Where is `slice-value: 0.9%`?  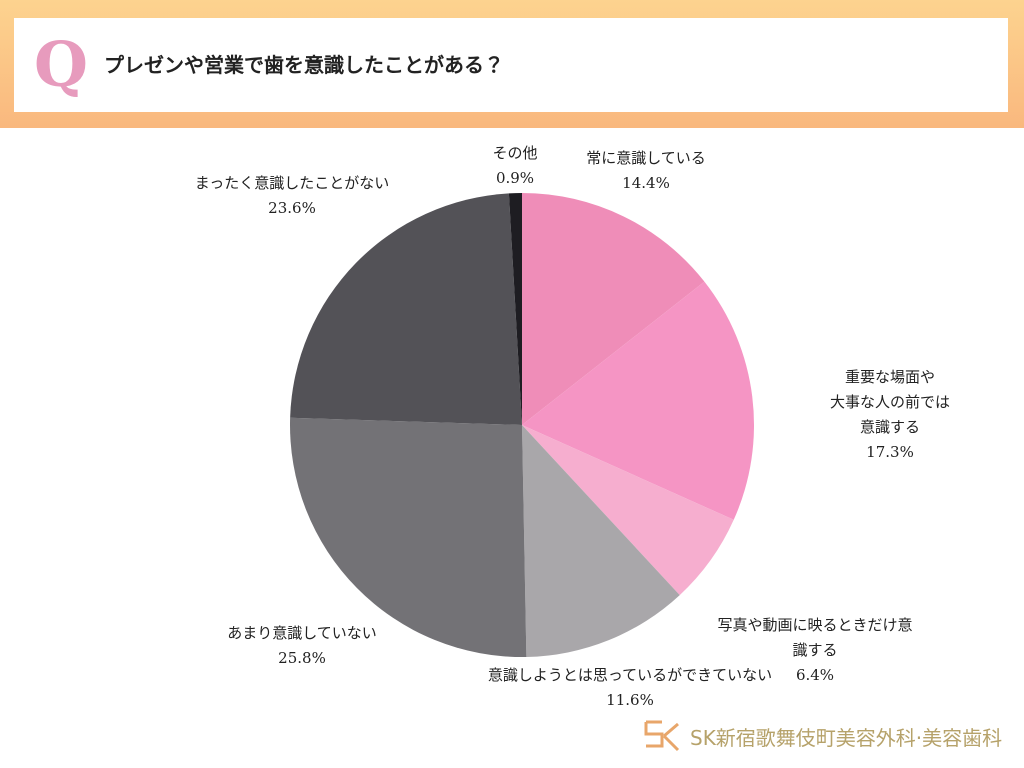
slice-value: 0.9% is located at coordinates (515, 178).